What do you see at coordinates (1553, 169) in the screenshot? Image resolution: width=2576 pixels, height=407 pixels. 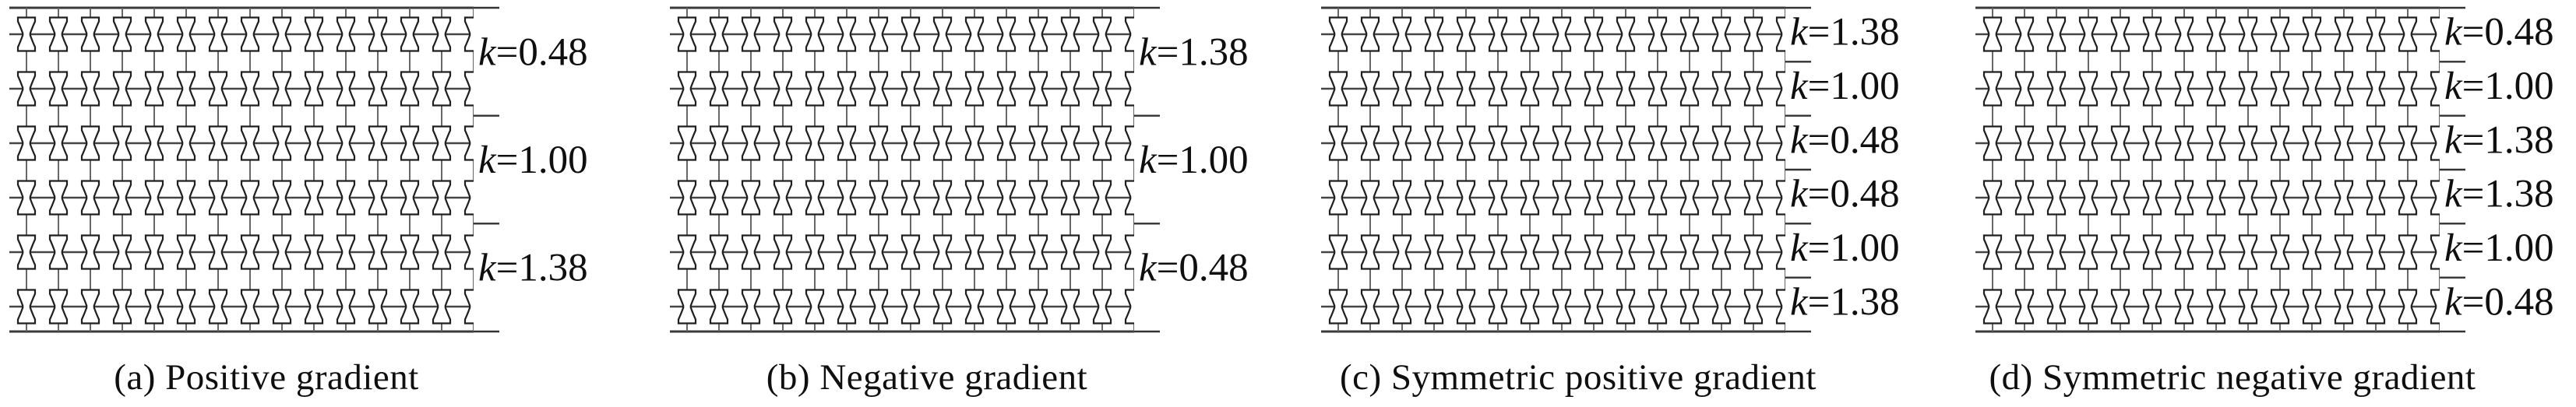 I see `lattice-cells-c` at bounding box center [1553, 169].